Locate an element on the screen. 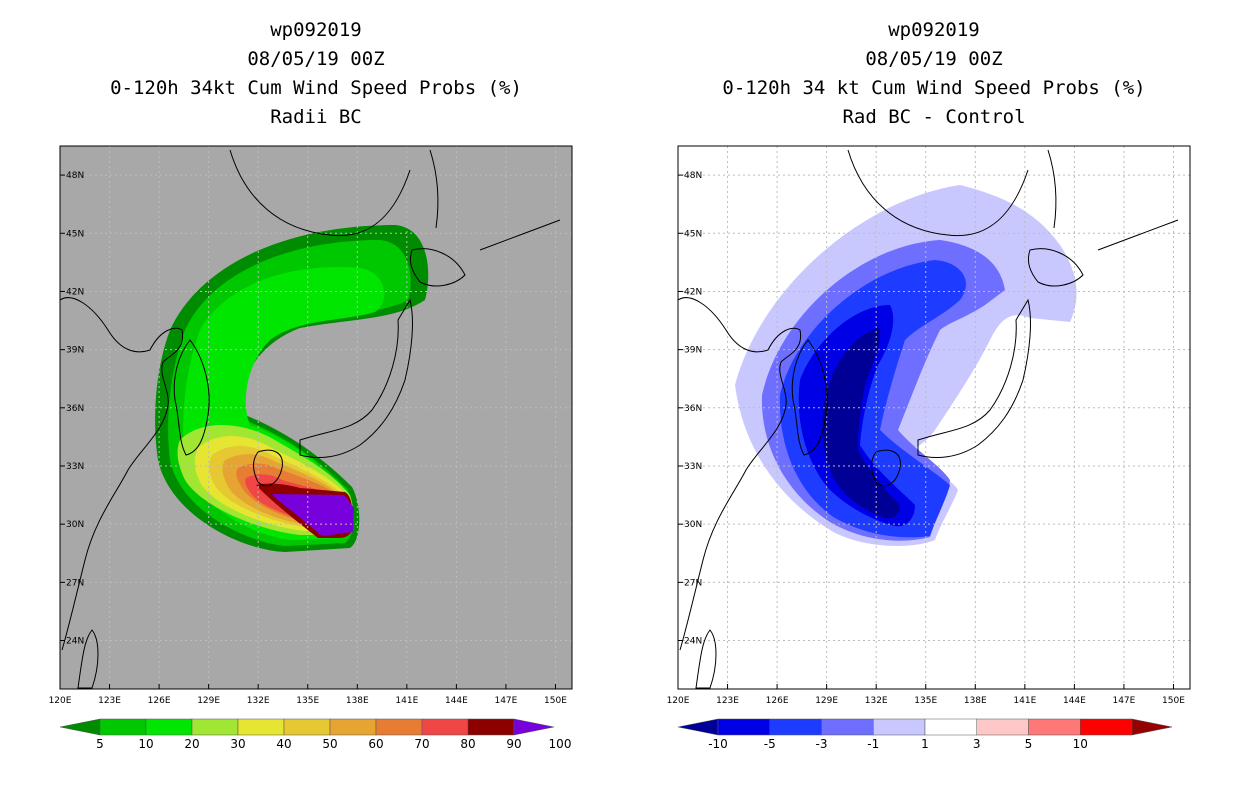 The height and width of the screenshot is (800, 1236). left-y-tick-label-42N: 42N is located at coordinates (75, 292).